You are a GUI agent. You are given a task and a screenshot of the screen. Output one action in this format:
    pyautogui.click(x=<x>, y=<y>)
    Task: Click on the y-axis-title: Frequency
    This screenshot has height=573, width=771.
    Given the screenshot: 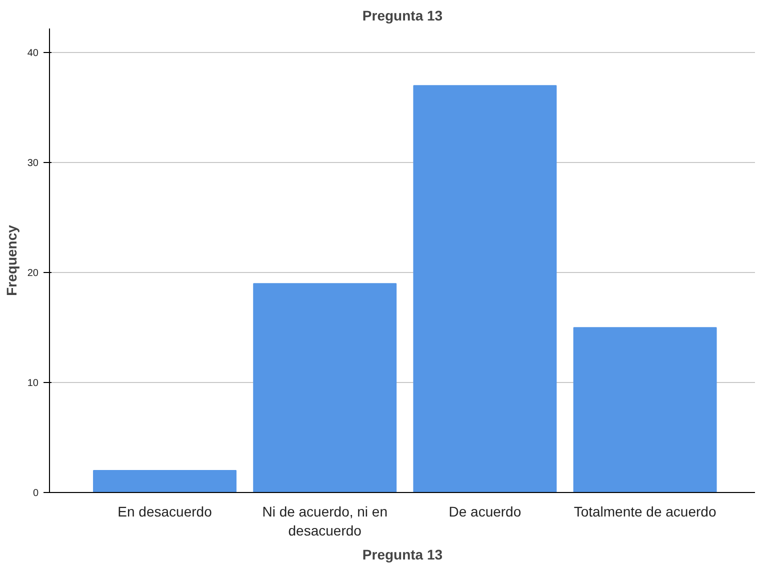 What is the action you would take?
    pyautogui.click(x=11, y=260)
    